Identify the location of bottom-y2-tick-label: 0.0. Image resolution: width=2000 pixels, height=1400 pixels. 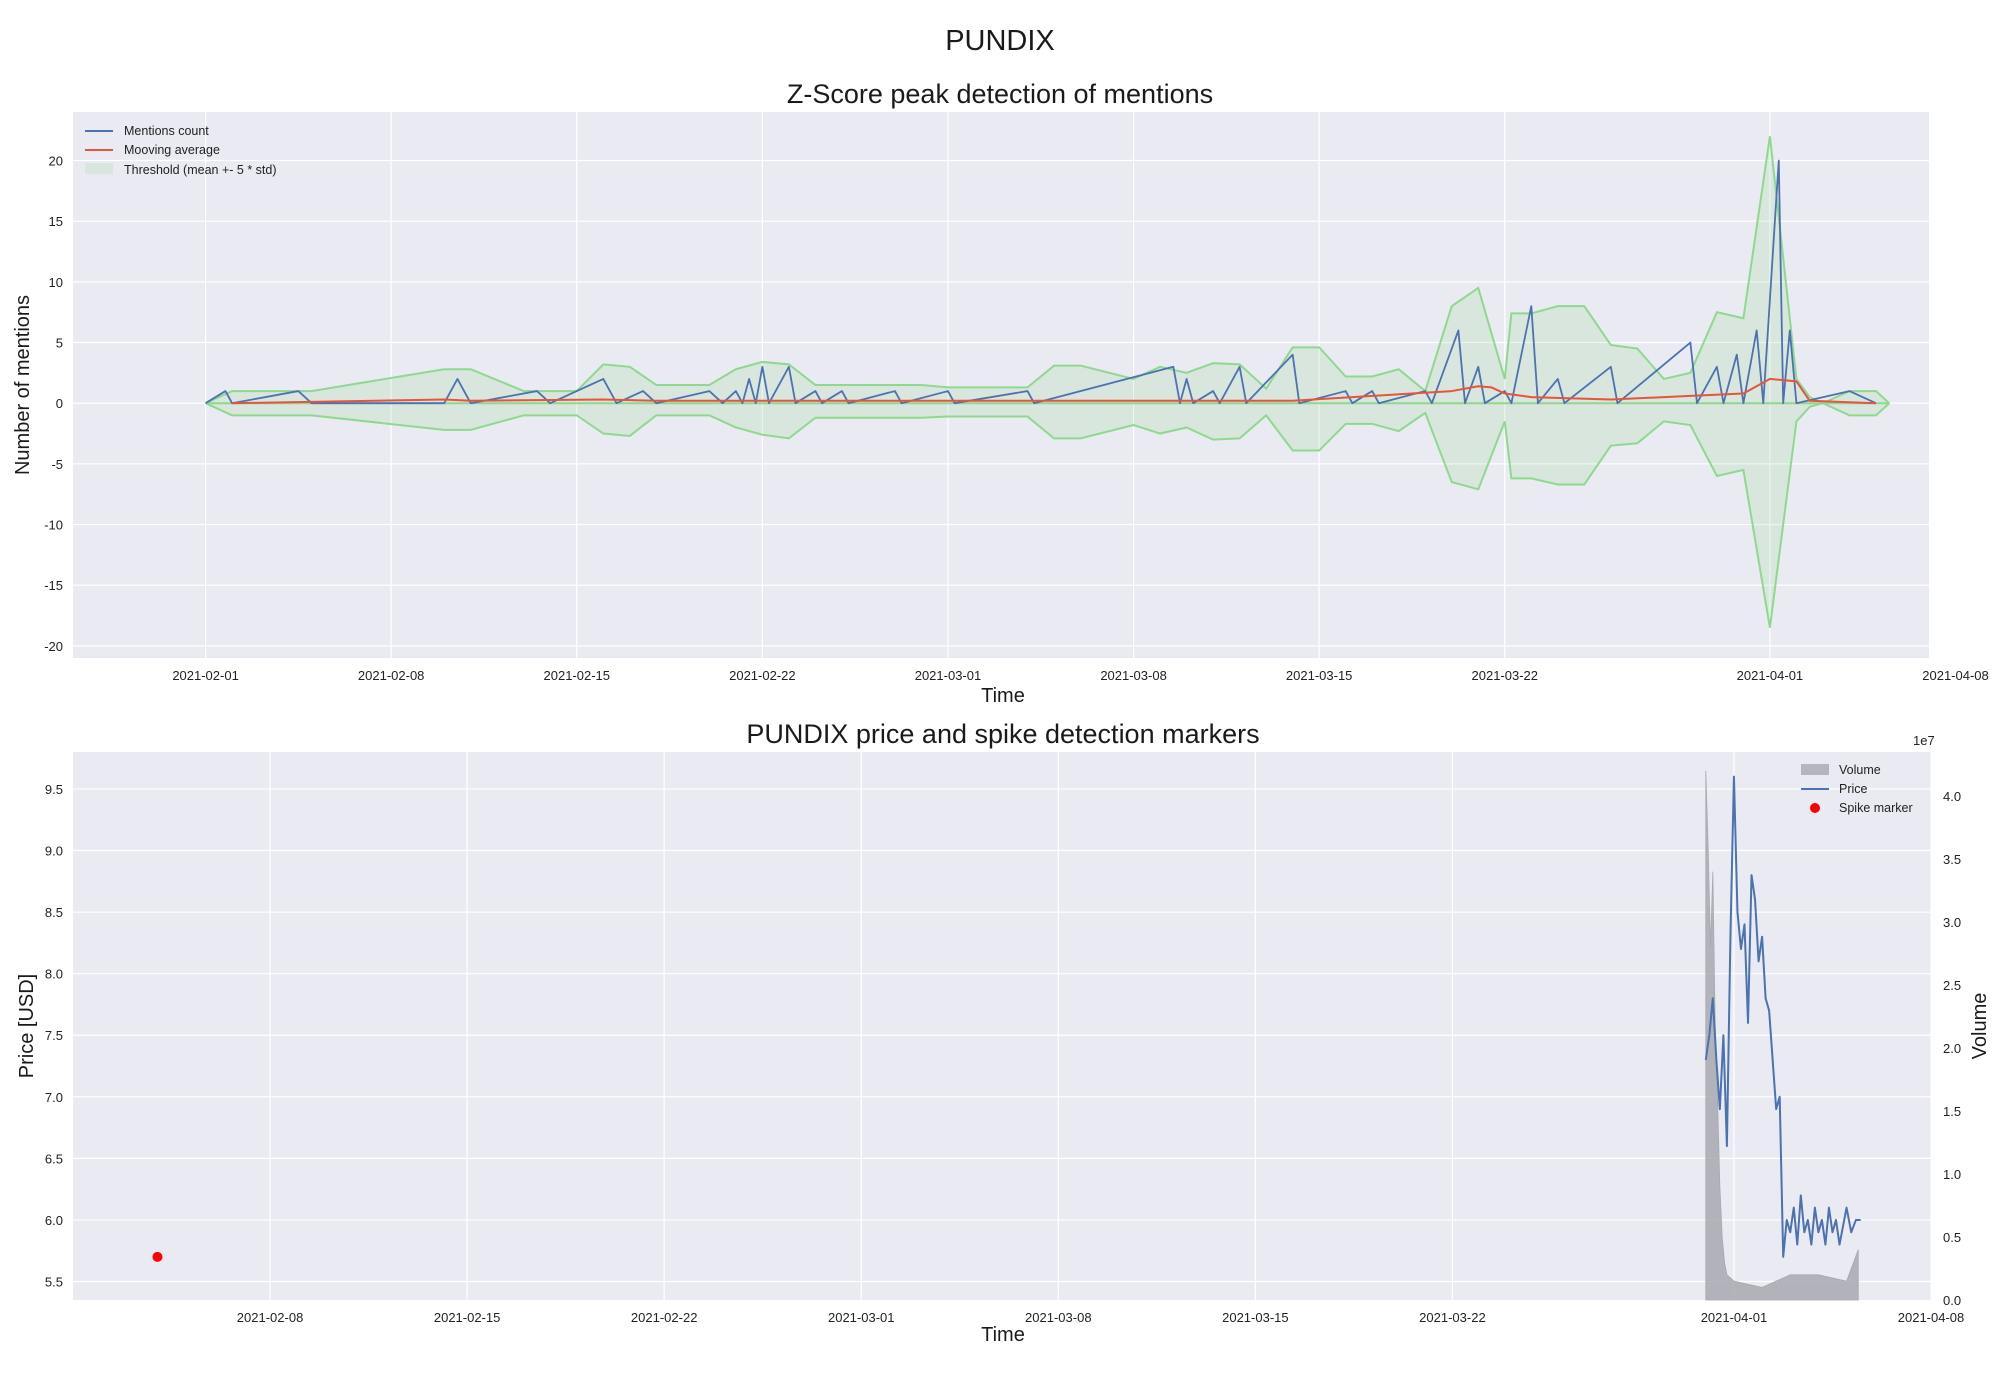
(1952, 1300).